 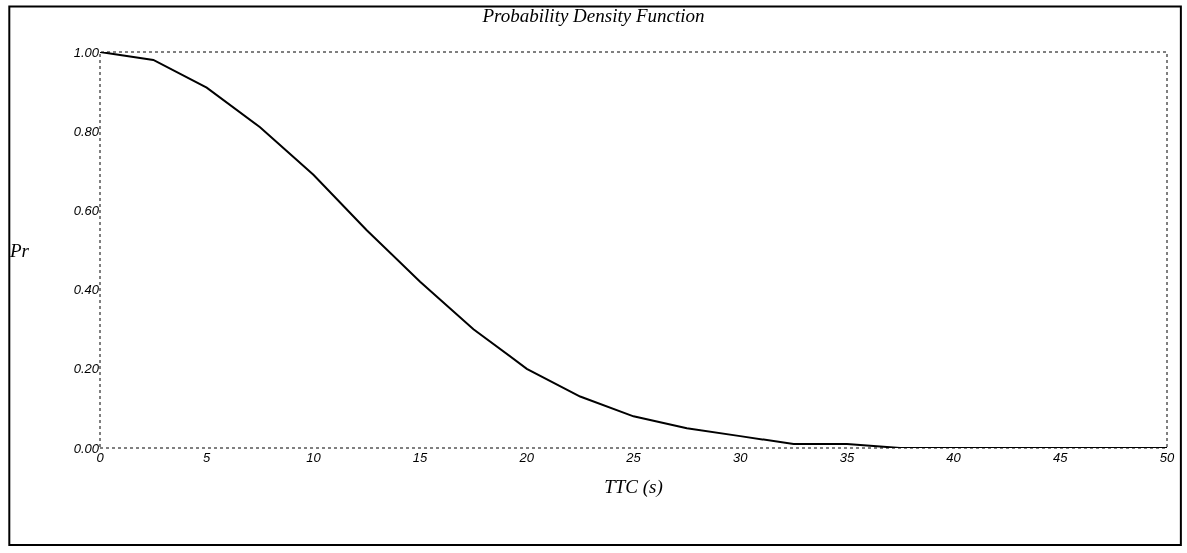 I want to click on y-axis-title: Pr, so click(x=19, y=250).